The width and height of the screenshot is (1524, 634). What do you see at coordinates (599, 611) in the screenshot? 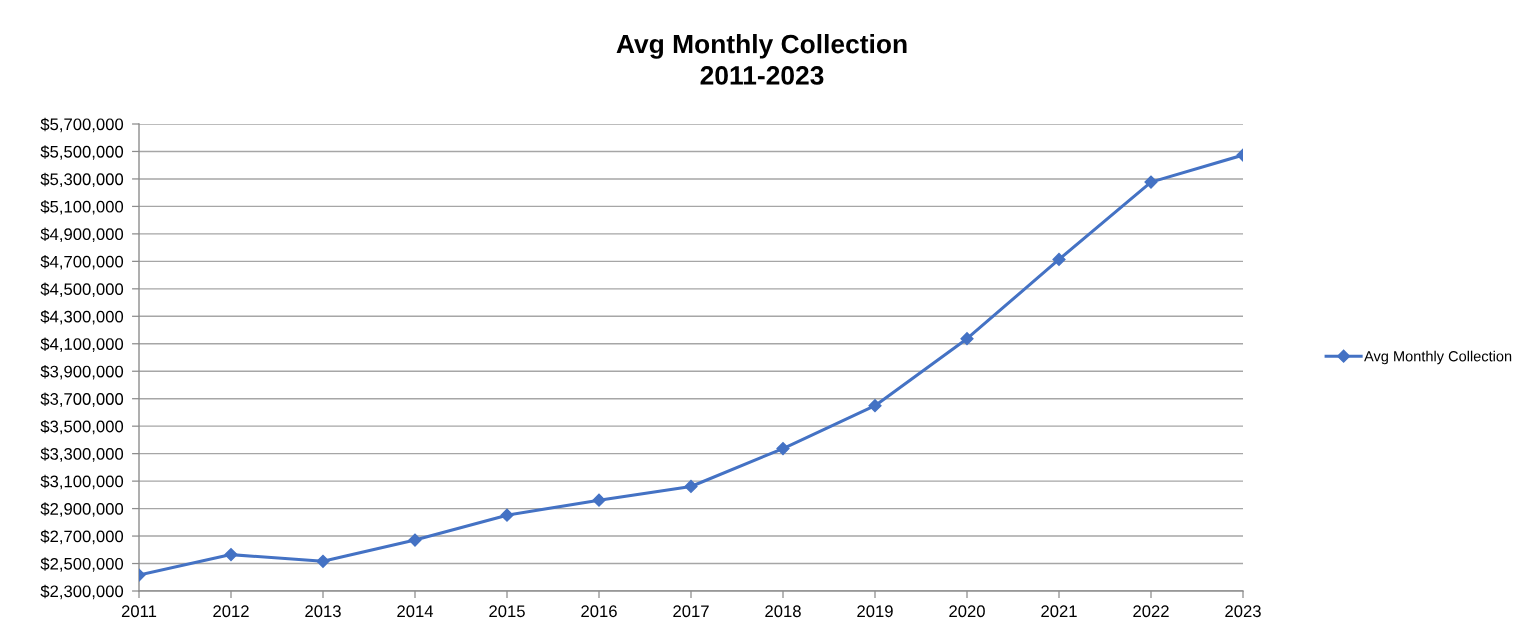
I see `x-tick-label: 2016` at bounding box center [599, 611].